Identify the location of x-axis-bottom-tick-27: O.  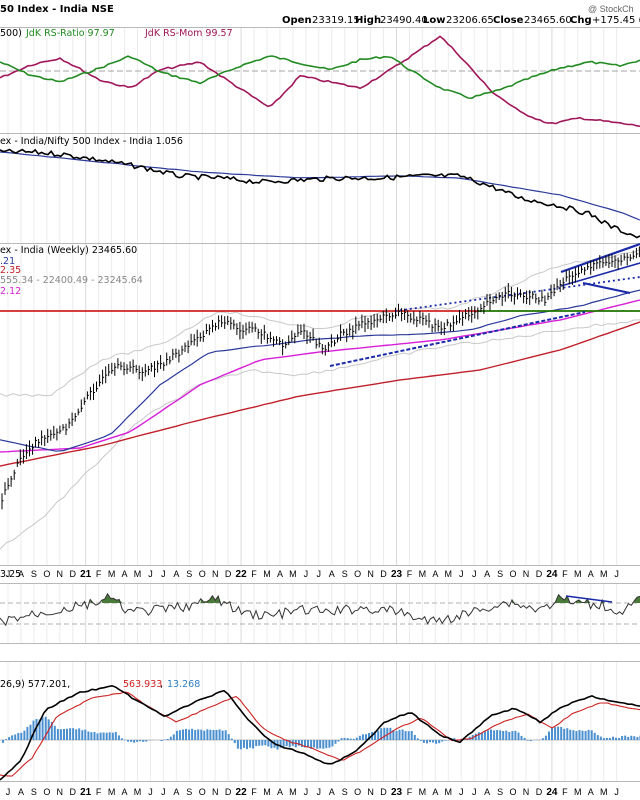
(357, 792).